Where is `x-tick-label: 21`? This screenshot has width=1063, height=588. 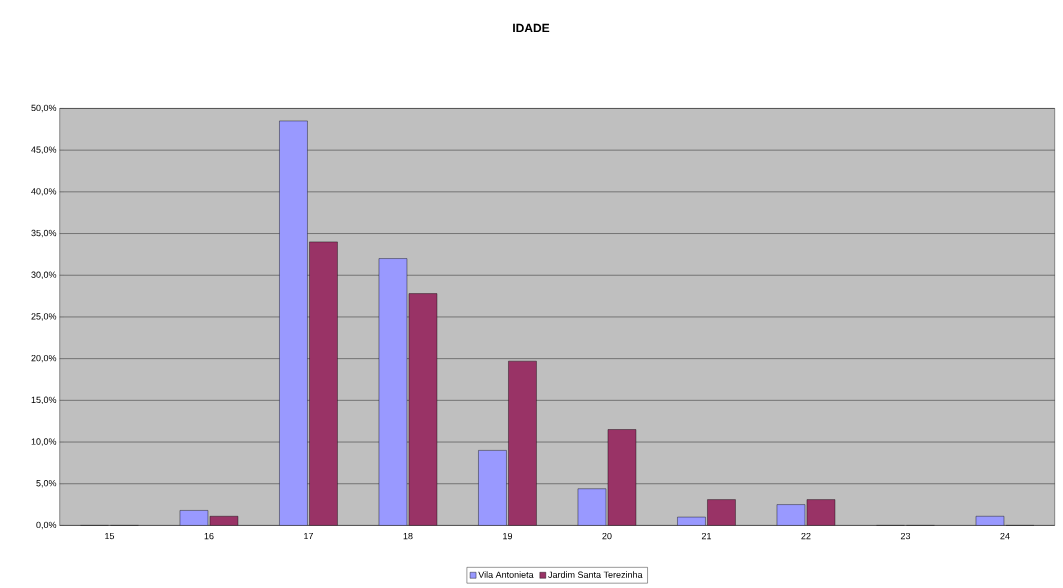 x-tick-label: 21 is located at coordinates (706, 536).